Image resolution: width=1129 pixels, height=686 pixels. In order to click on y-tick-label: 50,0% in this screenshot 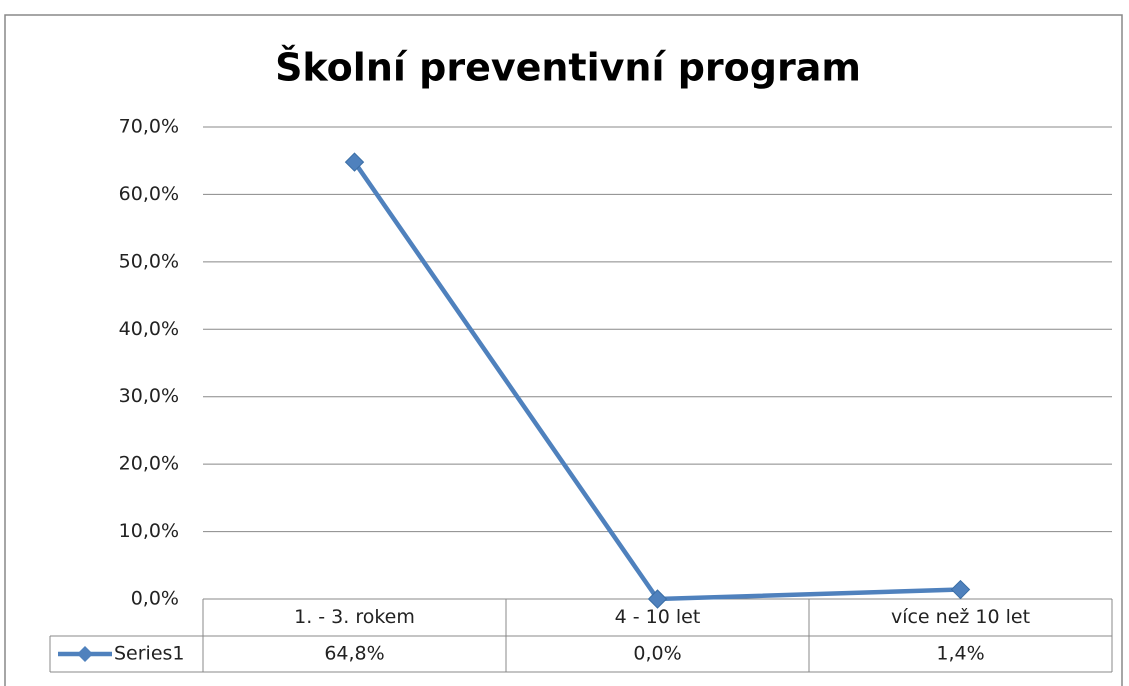, I will do `click(149, 261)`.